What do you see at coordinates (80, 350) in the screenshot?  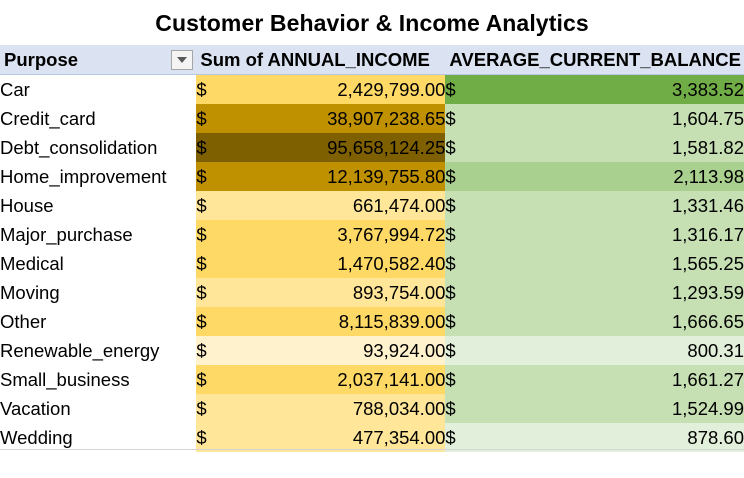 I see `purpose-cell: Renewable_energy` at bounding box center [80, 350].